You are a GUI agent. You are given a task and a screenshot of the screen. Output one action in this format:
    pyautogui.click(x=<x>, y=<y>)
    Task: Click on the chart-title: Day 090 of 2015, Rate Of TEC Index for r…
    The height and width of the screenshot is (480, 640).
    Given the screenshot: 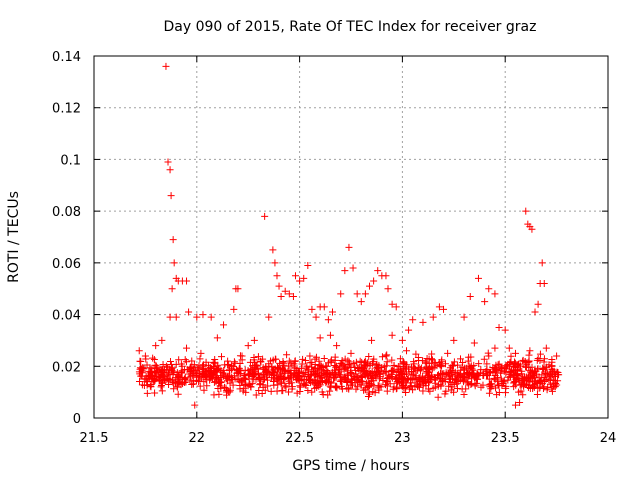 What is the action you would take?
    pyautogui.click(x=350, y=27)
    